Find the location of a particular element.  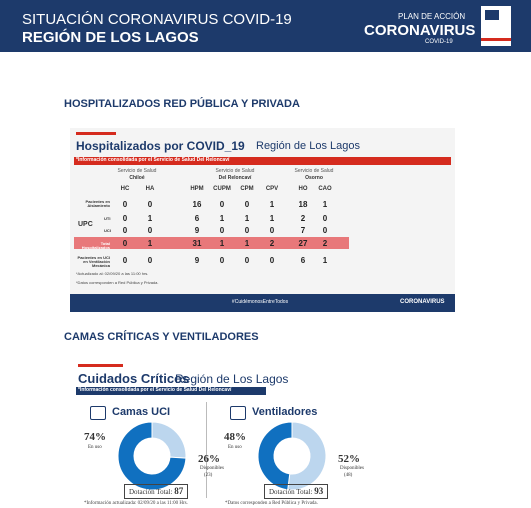

column-header: CUPM is located at coordinates (222, 189).